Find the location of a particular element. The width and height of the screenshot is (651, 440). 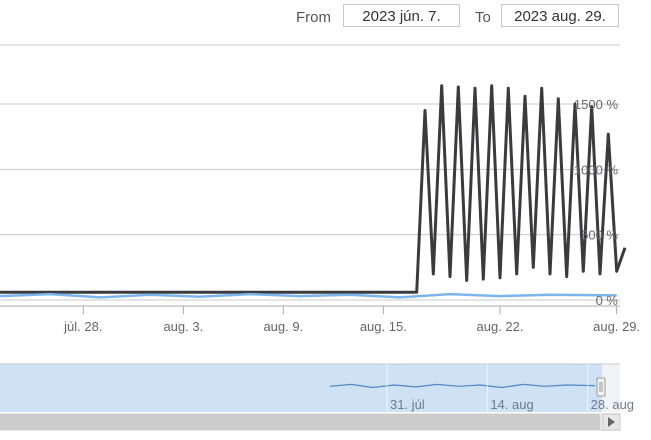

y-tick-label: 1500 % is located at coordinates (596, 104).